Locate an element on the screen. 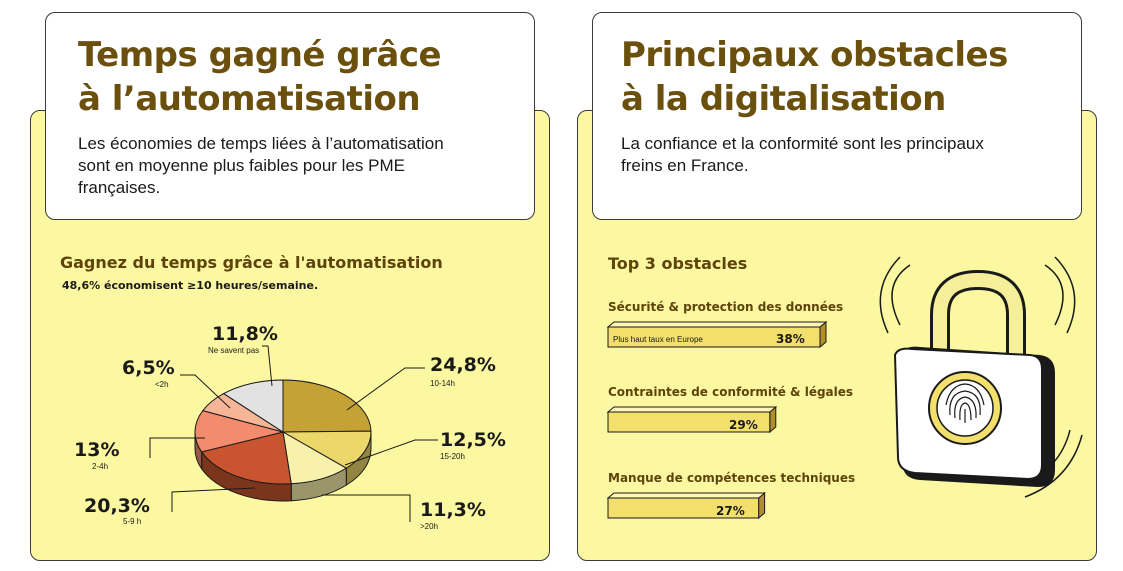 The height and width of the screenshot is (571, 1123). pie-label-unknown-category: Ne savent pas is located at coordinates (234, 350).